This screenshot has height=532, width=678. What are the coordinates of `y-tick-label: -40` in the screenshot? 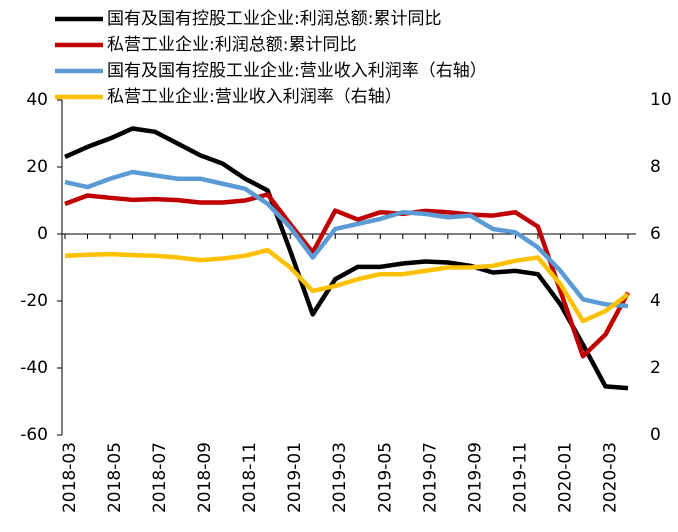 It's located at (34, 368).